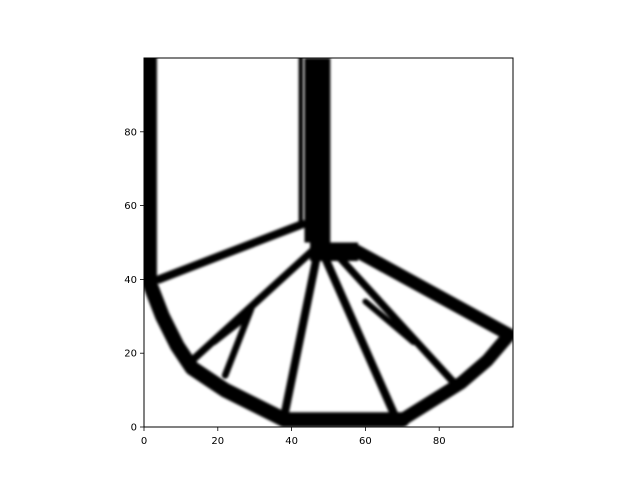 The width and height of the screenshot is (640, 480). I want to click on member-arc-left-lower, so click(218, 351).